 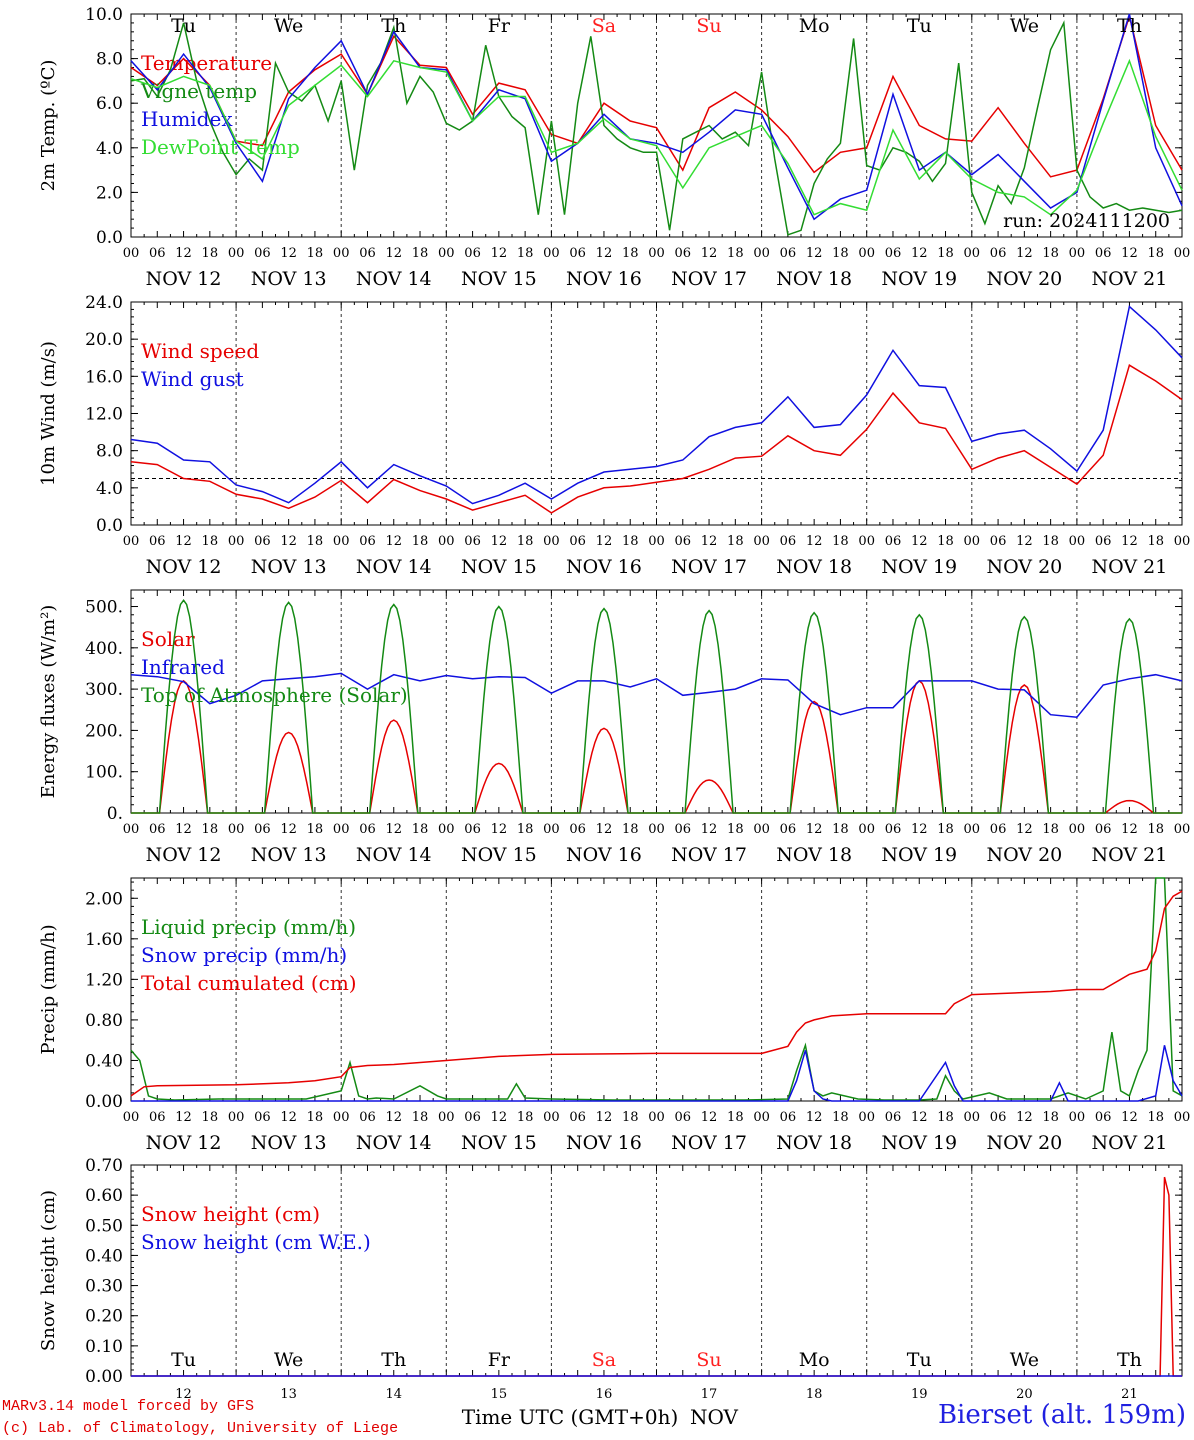 What do you see at coordinates (192, 379) in the screenshot?
I see `legend-entry: Wind gust` at bounding box center [192, 379].